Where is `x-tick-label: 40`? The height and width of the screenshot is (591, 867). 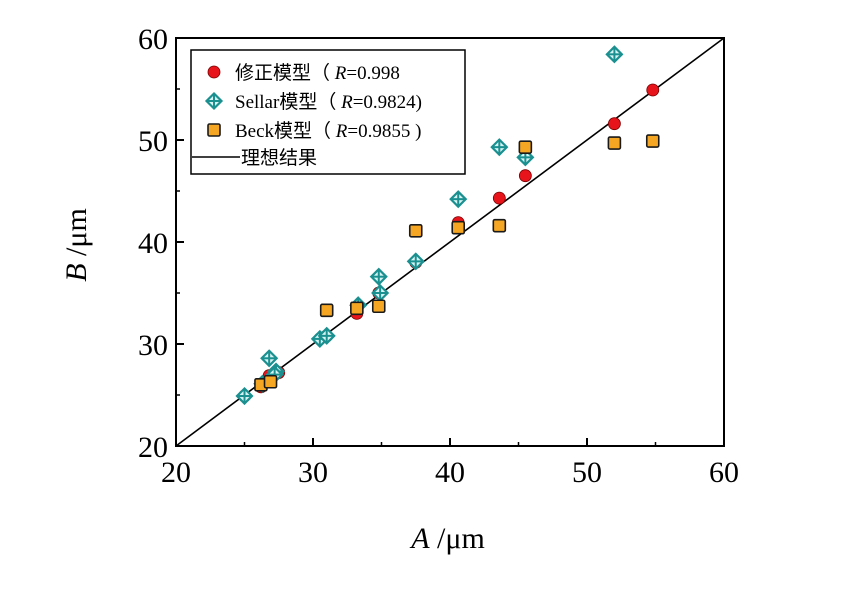 x-tick-label: 40 is located at coordinates (450, 472).